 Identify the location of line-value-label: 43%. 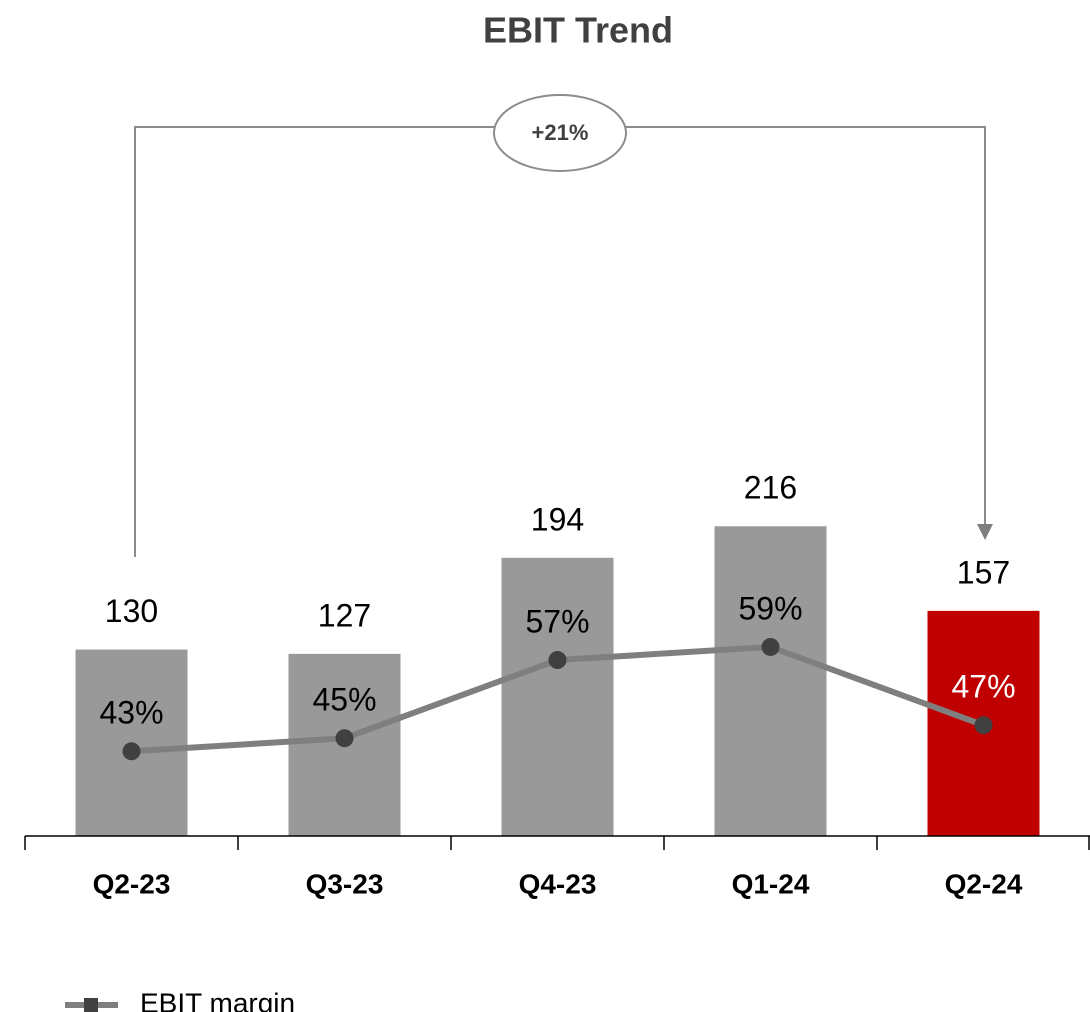
(131, 713).